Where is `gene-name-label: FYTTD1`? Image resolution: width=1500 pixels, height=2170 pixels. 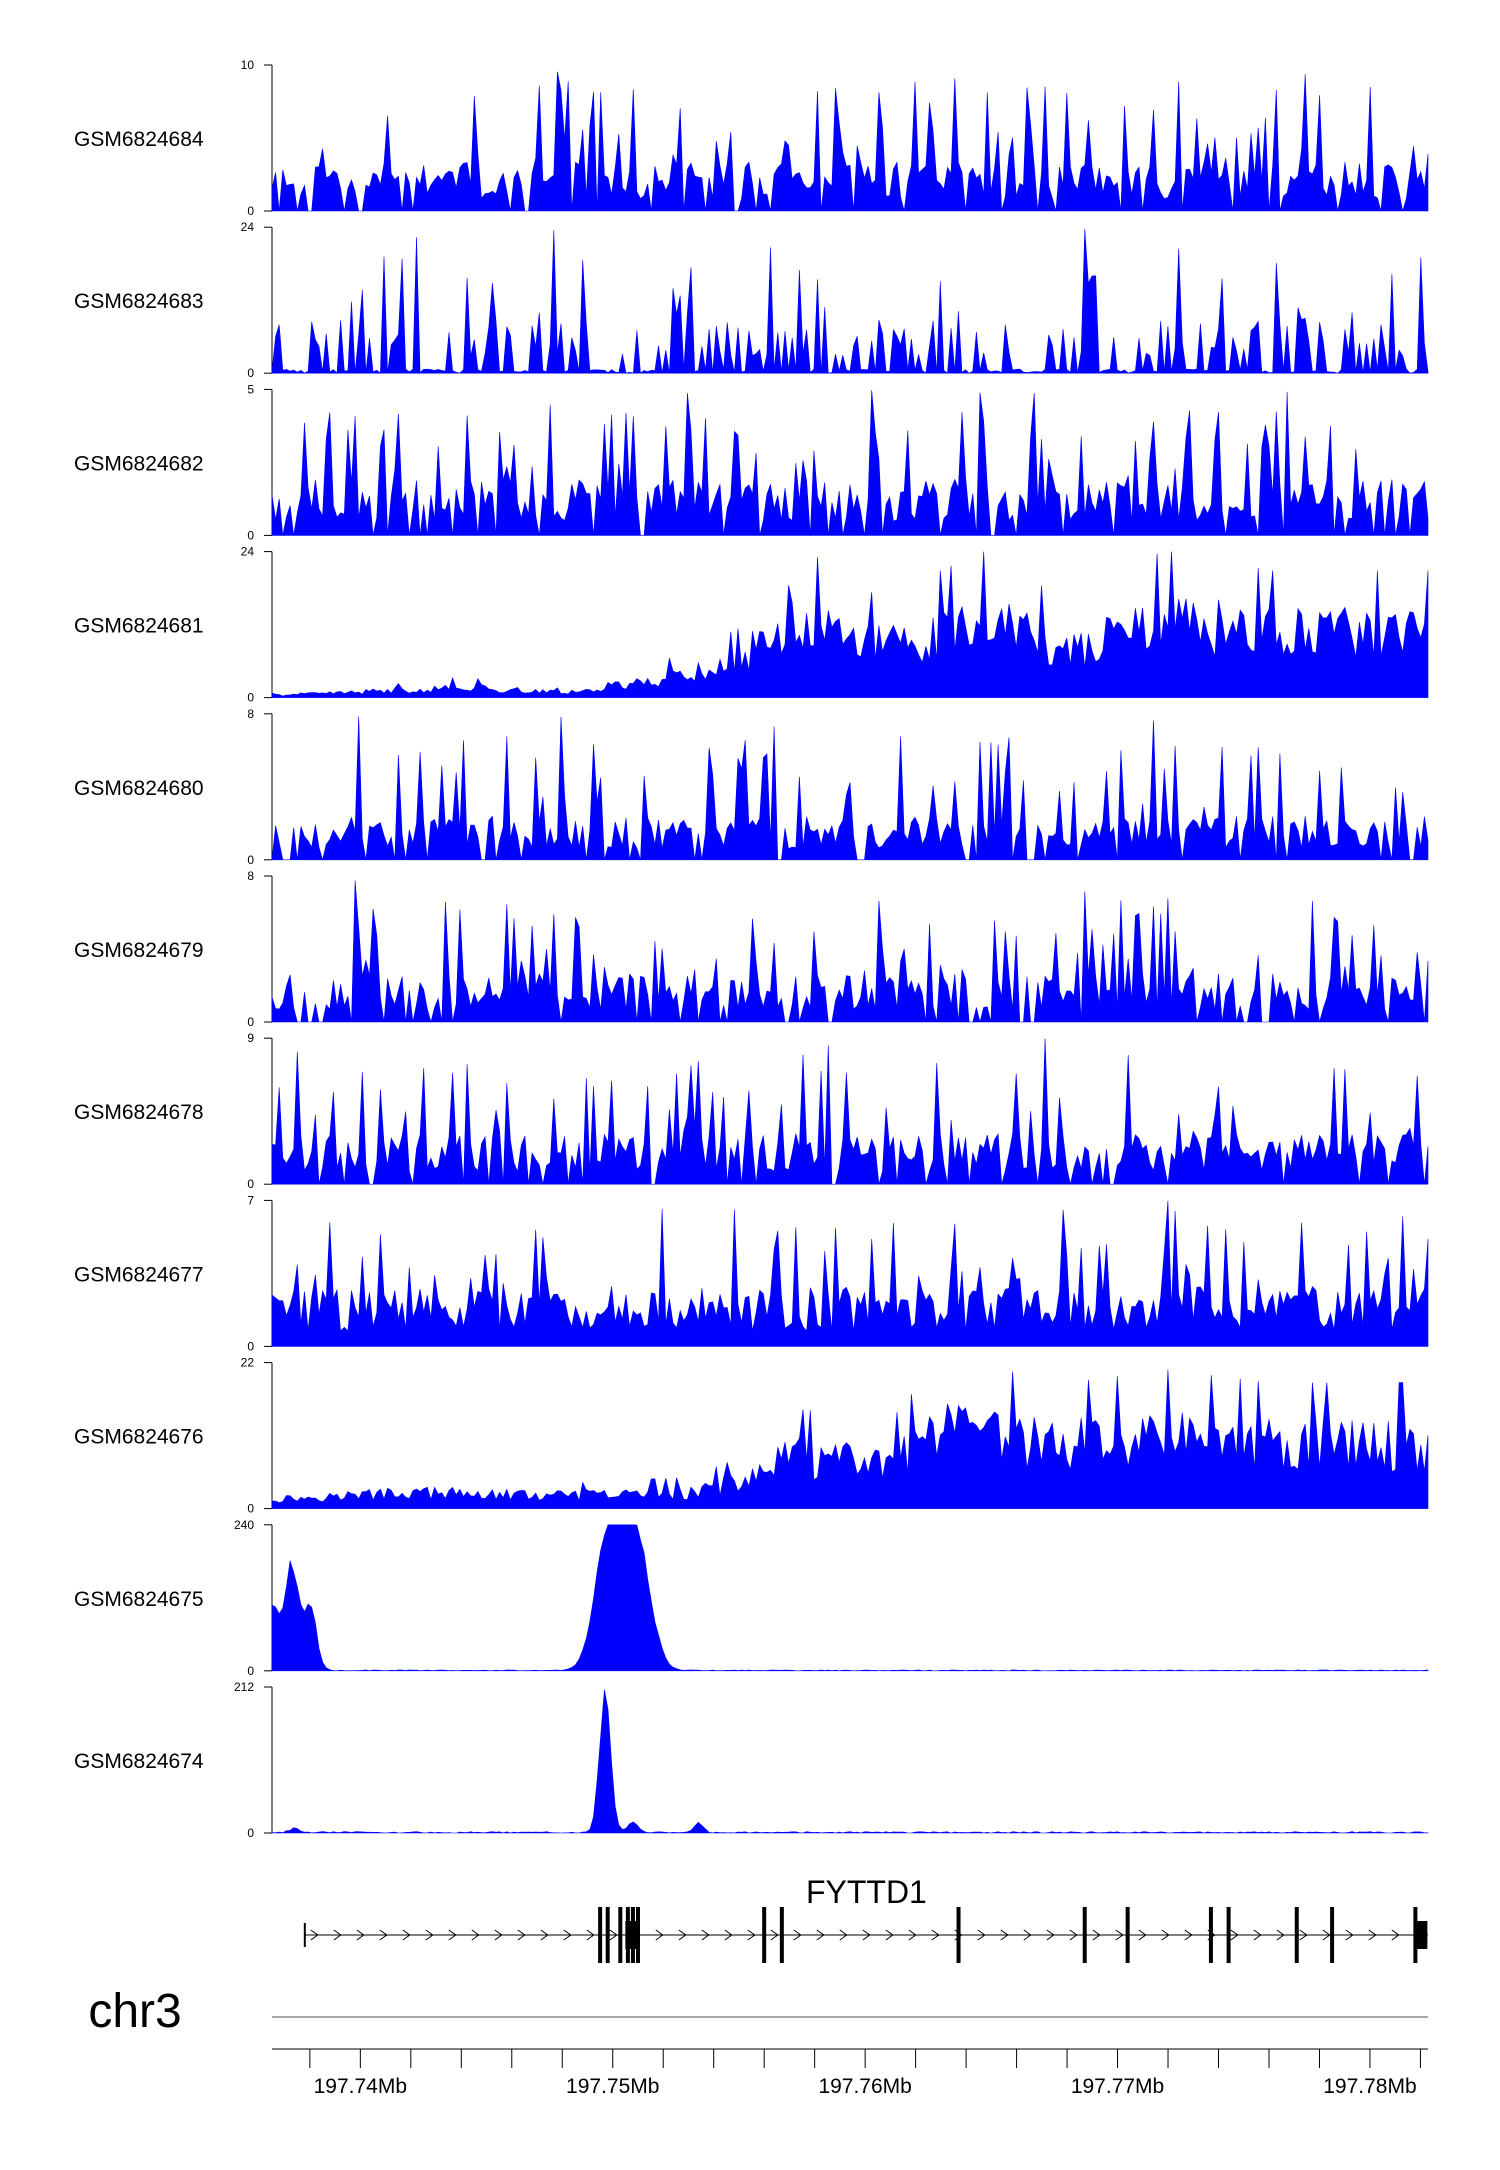 gene-name-label: FYTTD1 is located at coordinates (866, 1892).